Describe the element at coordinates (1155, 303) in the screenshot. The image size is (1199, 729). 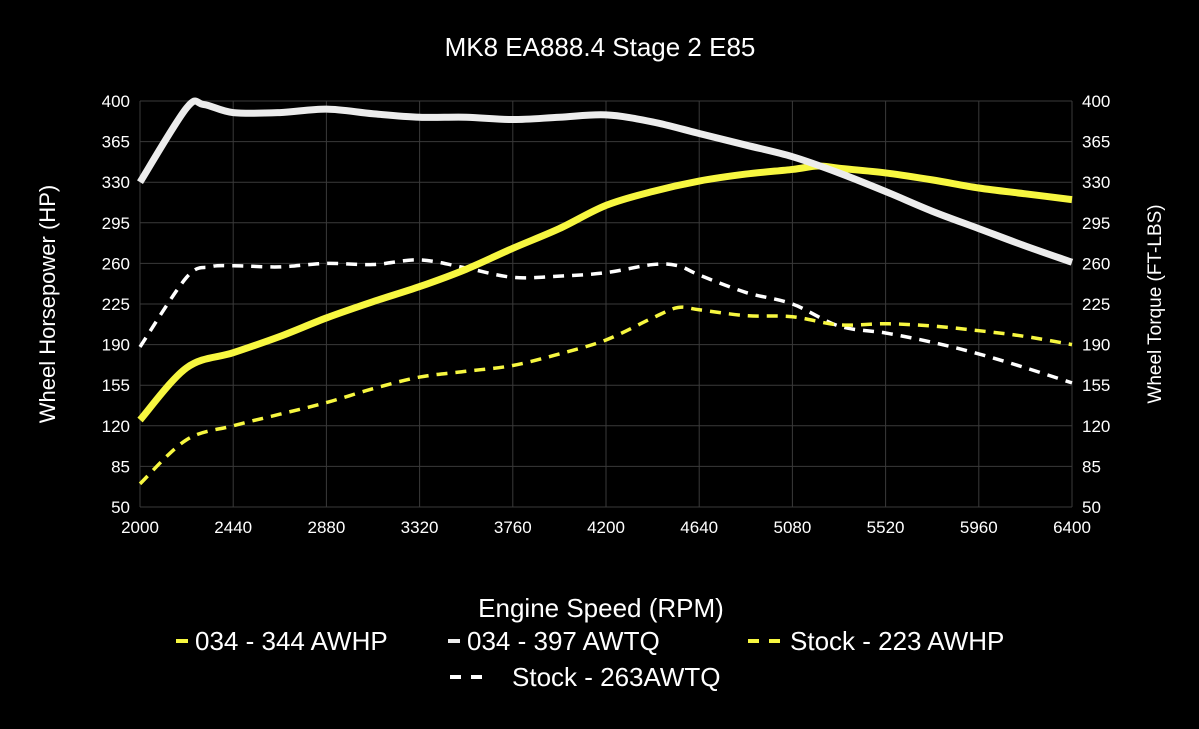
I see `y2-axis-title: Wheel Torque (FT-LBS)` at that location.